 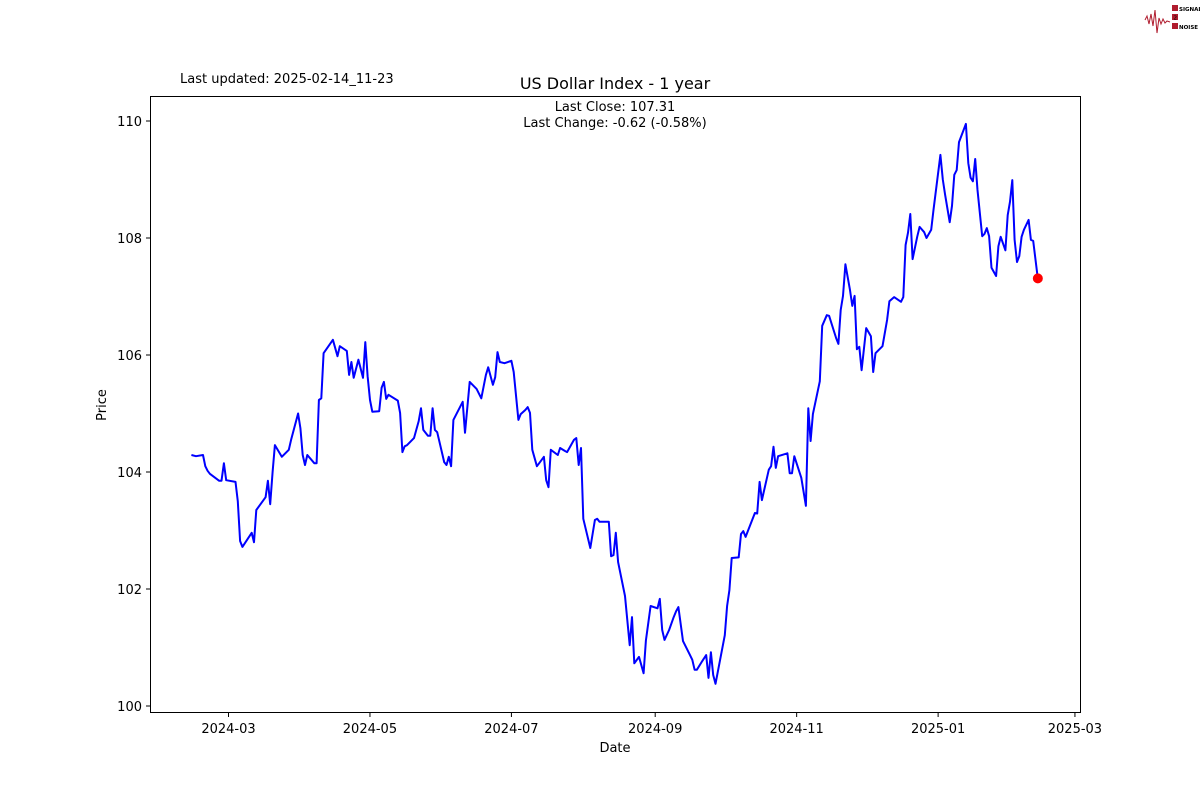 I want to click on y-tick-label: 104, so click(x=129, y=473).